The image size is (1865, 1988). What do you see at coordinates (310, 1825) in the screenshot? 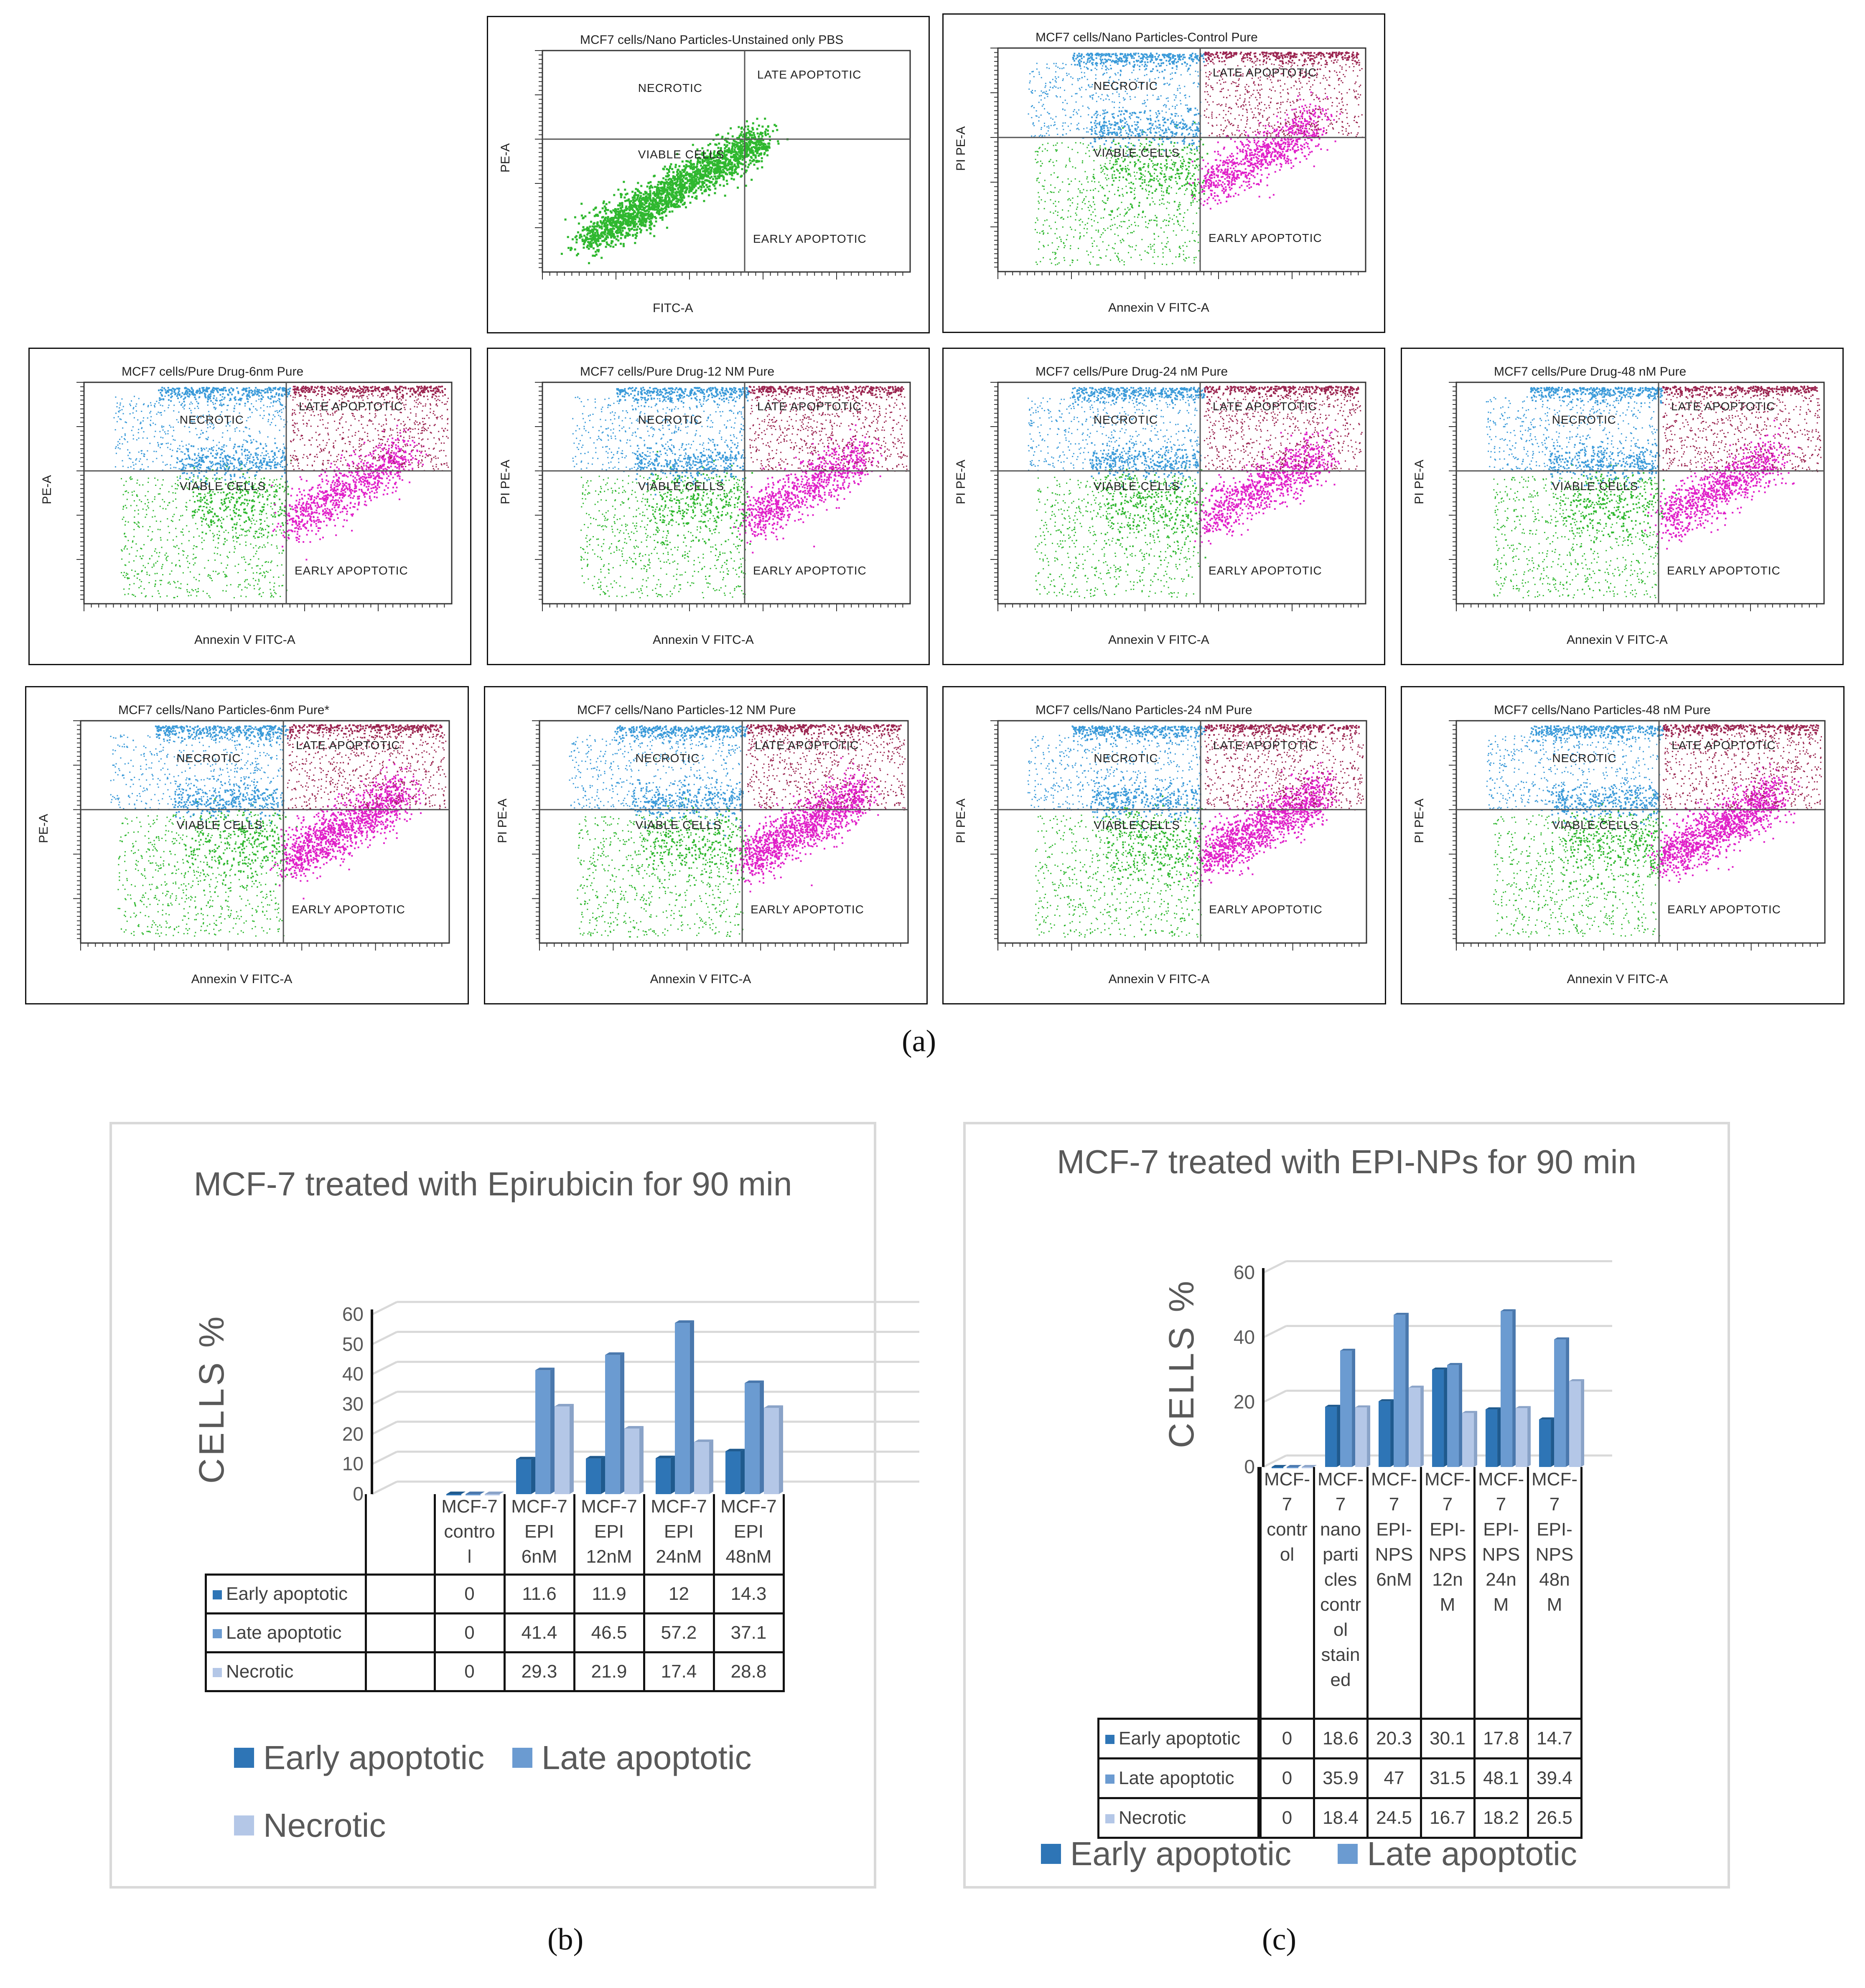
I see `chart-b-legend-row2: Necrotic` at bounding box center [310, 1825].